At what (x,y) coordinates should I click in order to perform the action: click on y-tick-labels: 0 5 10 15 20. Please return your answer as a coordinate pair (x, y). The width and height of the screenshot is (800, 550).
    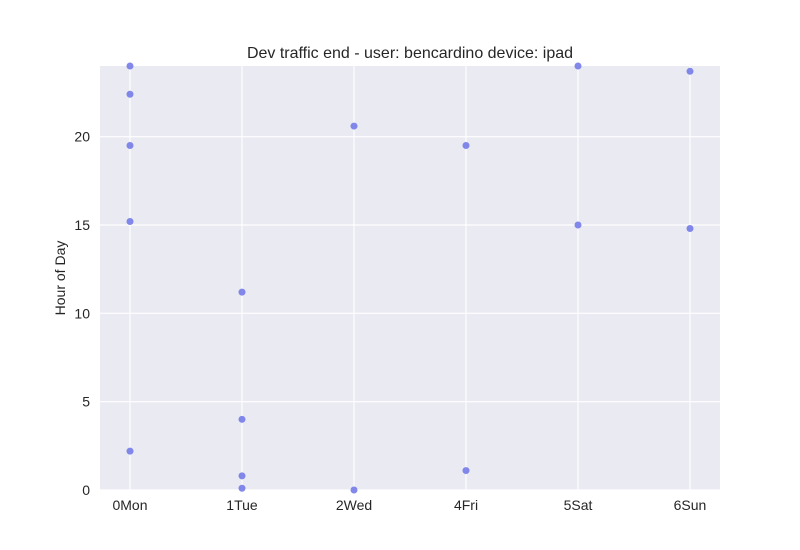
    Looking at the image, I should click on (82, 313).